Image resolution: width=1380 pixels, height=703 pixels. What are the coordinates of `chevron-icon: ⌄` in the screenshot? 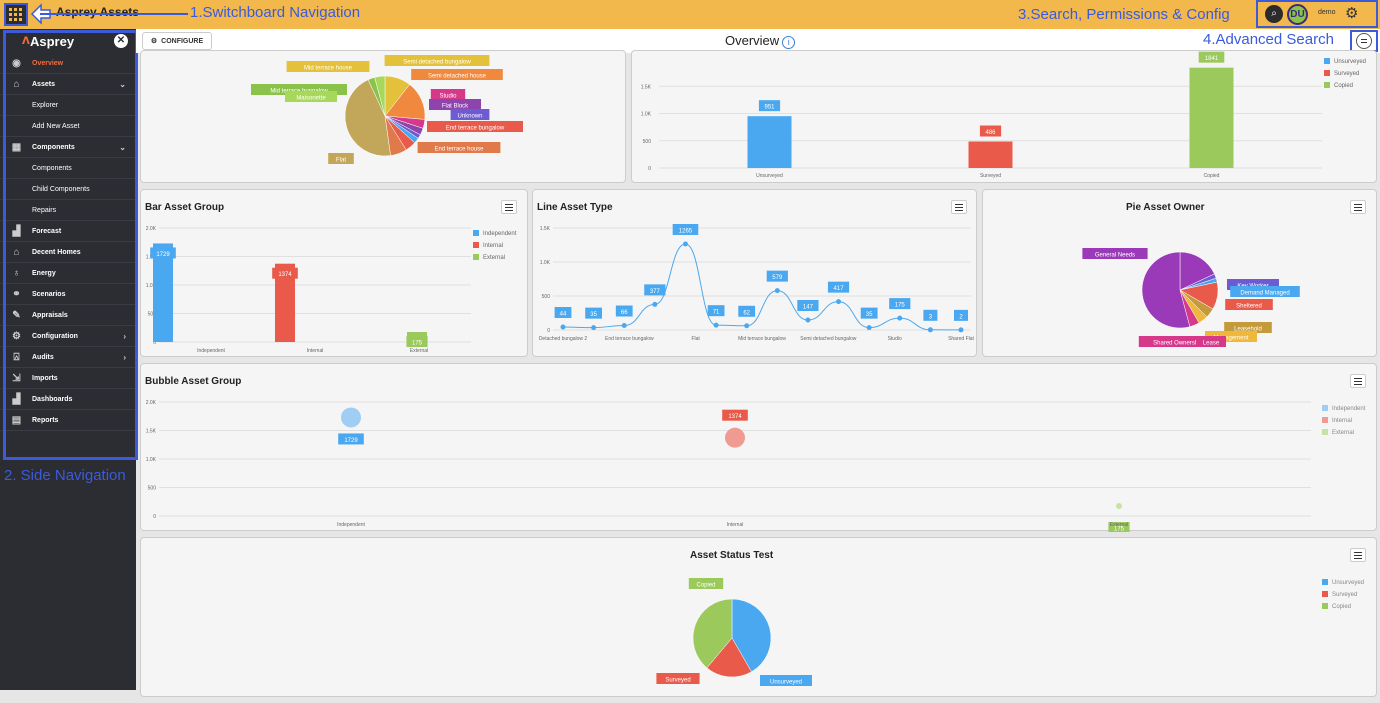 It's located at (122, 84).